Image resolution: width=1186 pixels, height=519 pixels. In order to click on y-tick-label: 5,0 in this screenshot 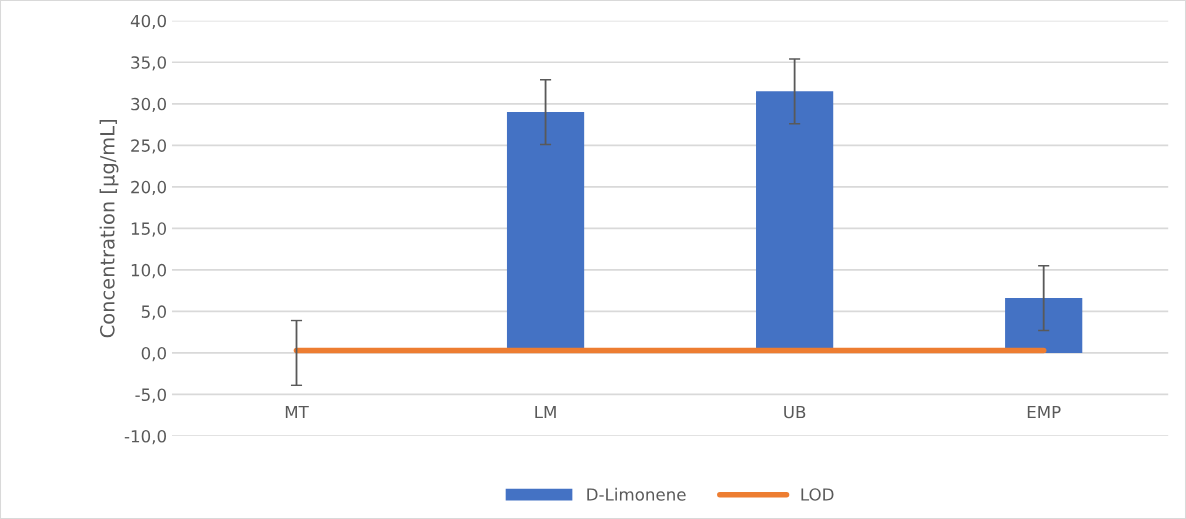, I will do `click(153, 312)`.